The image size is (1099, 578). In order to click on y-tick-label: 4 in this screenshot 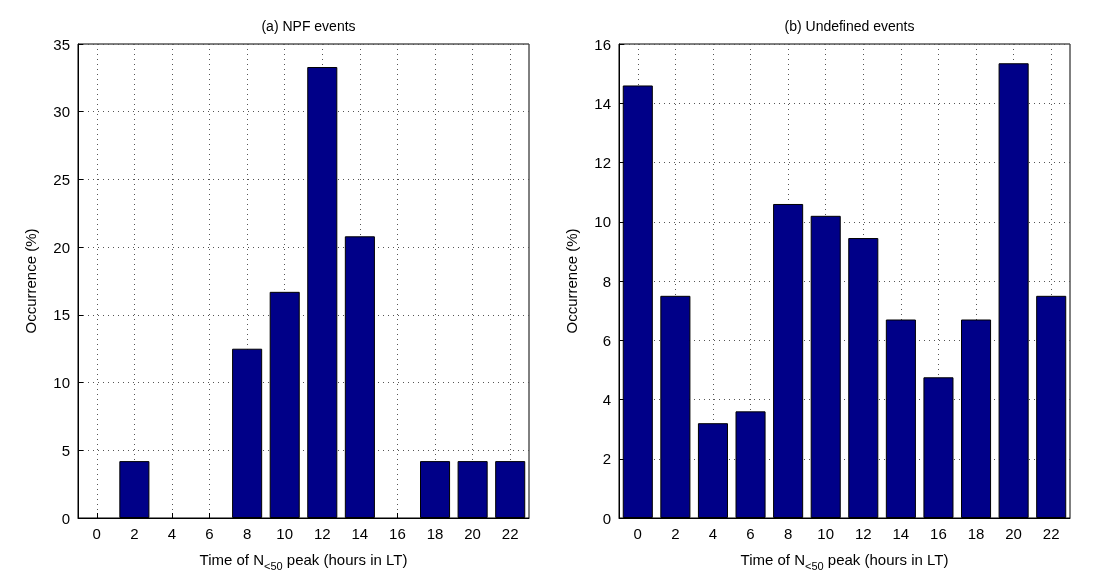, I will do `click(606, 399)`.